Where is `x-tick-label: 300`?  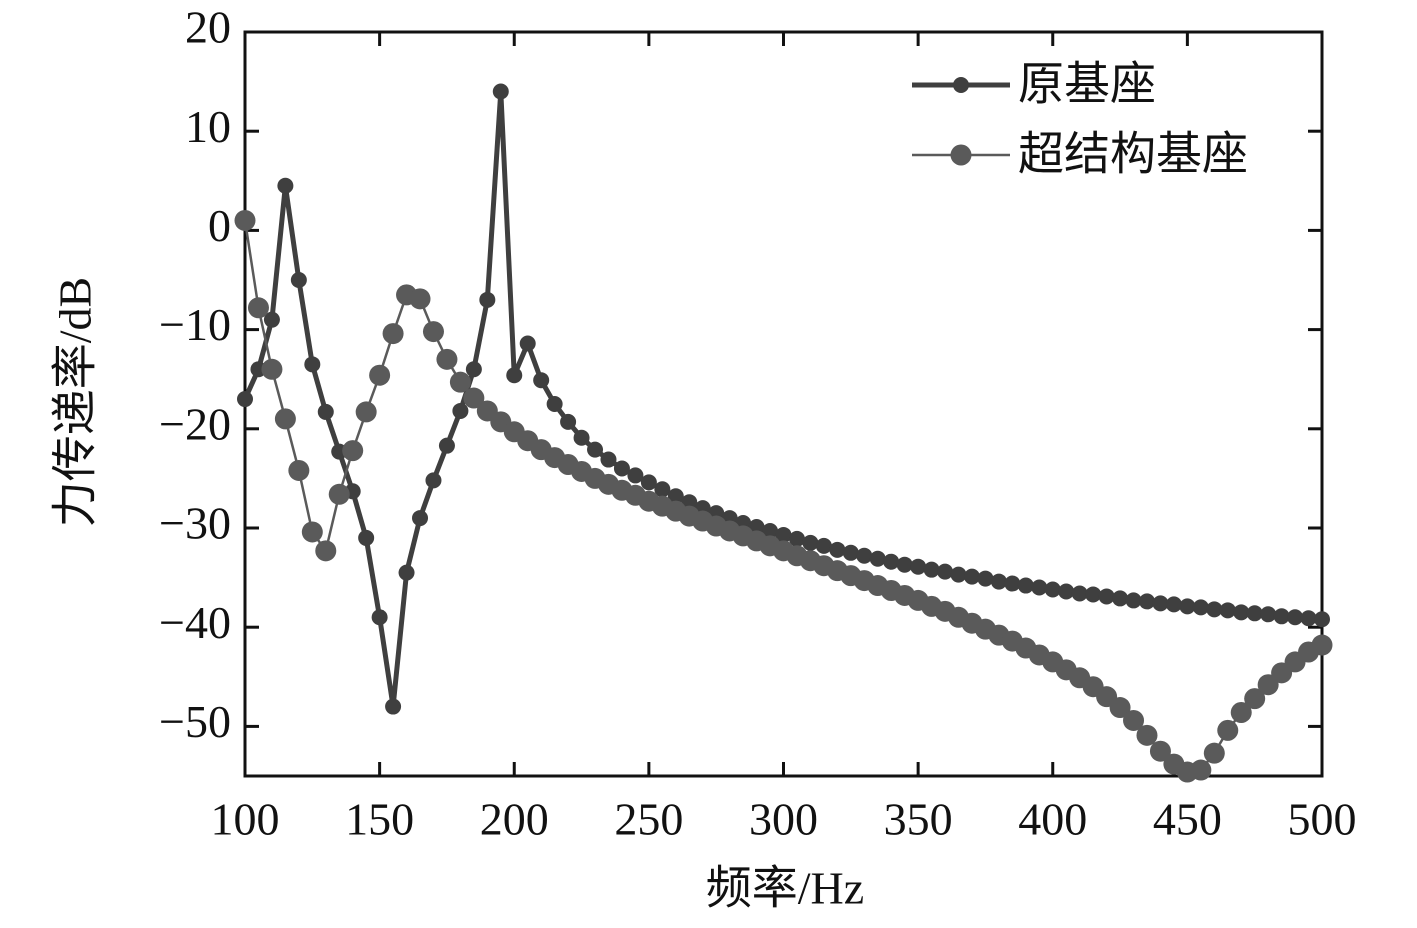
x-tick-label: 300 is located at coordinates (783, 819).